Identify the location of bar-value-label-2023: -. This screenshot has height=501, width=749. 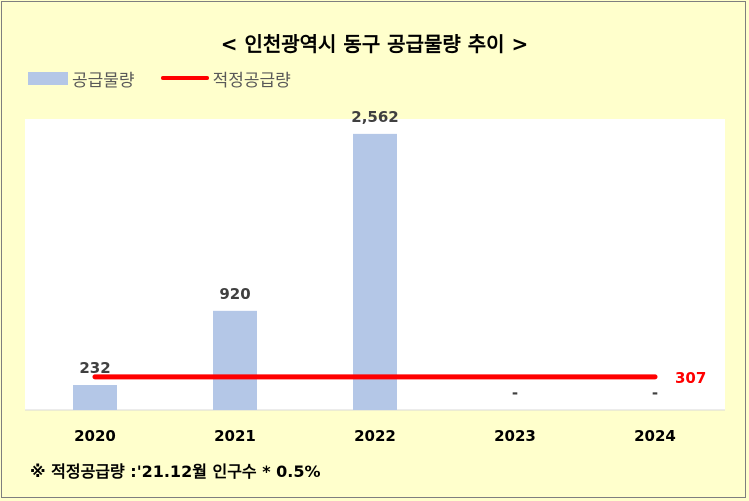
(515, 393).